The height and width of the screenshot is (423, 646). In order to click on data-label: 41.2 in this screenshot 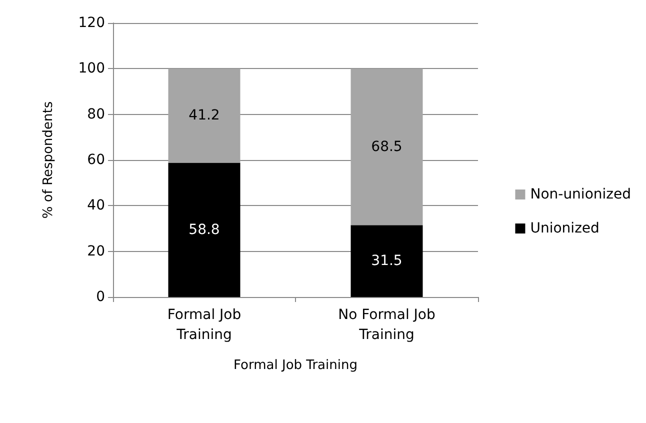, I will do `click(204, 116)`.